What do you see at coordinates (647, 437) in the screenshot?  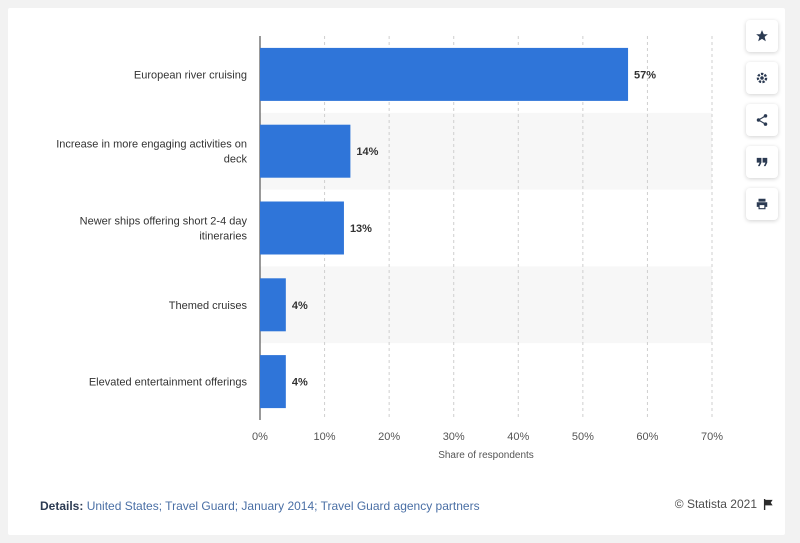 I see `x-tick-label: 60%` at bounding box center [647, 437].